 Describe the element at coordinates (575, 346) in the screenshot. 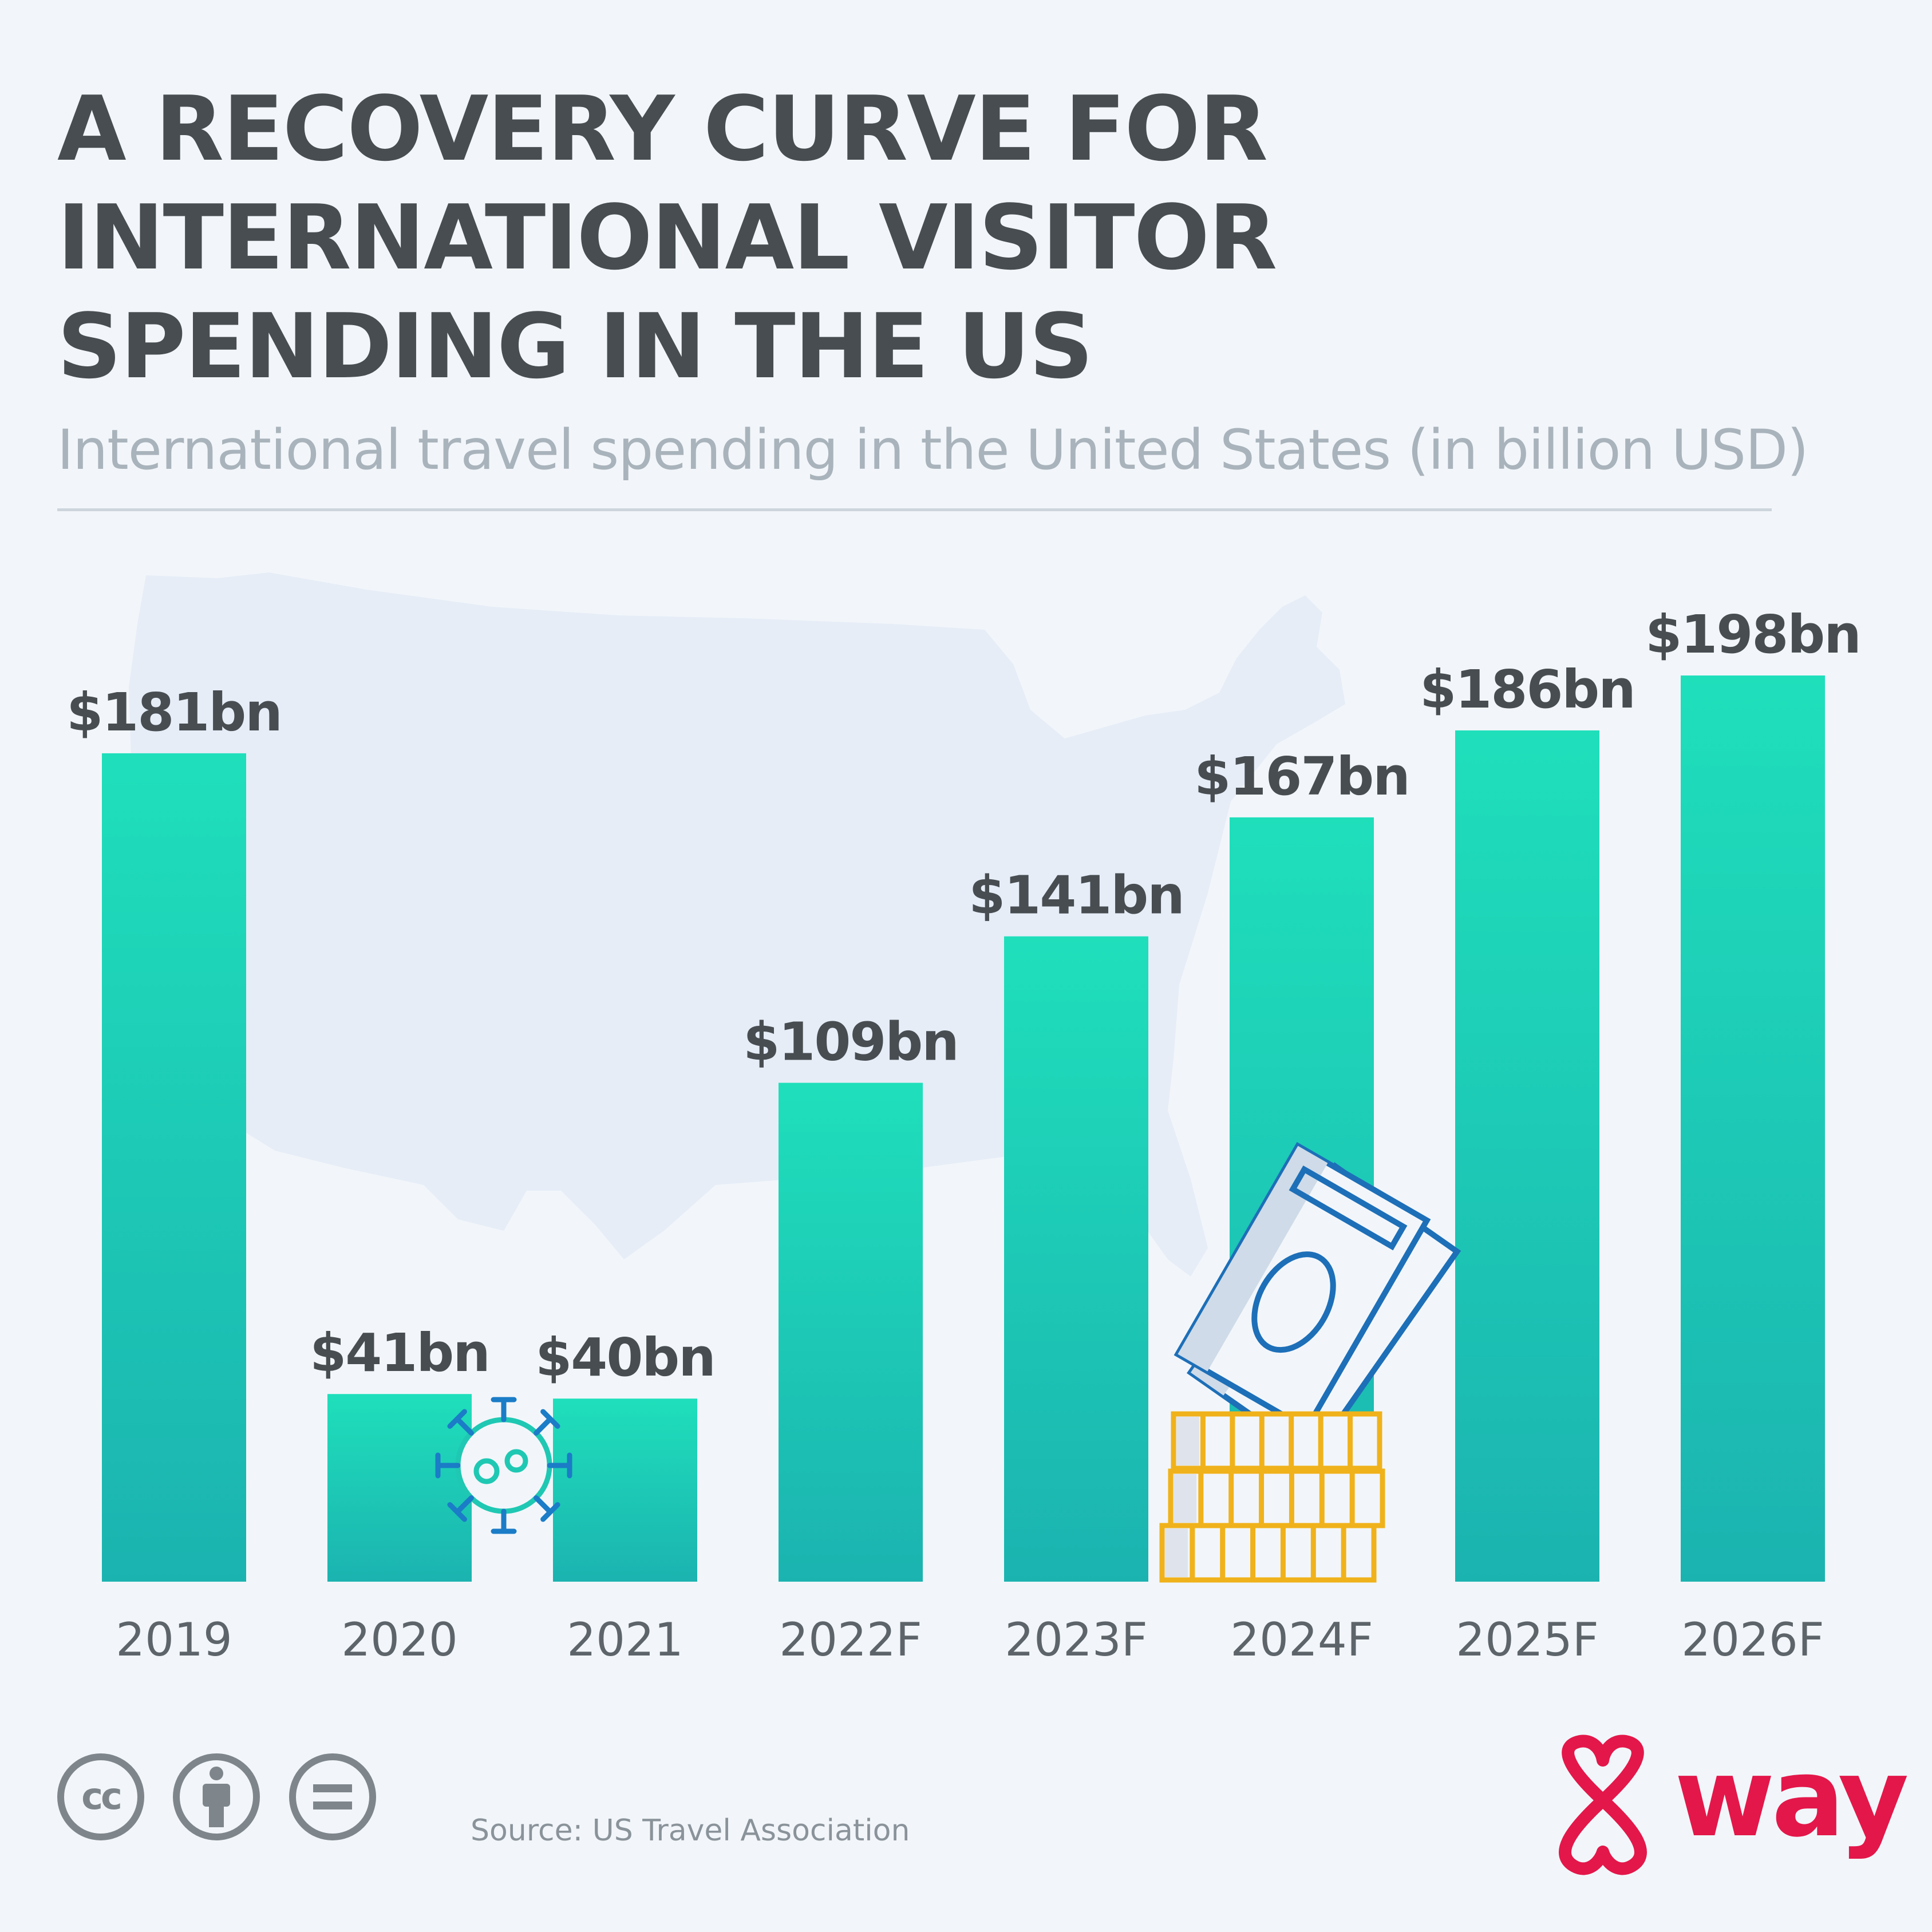

I see `title-line: SPENDING IN THE US` at that location.